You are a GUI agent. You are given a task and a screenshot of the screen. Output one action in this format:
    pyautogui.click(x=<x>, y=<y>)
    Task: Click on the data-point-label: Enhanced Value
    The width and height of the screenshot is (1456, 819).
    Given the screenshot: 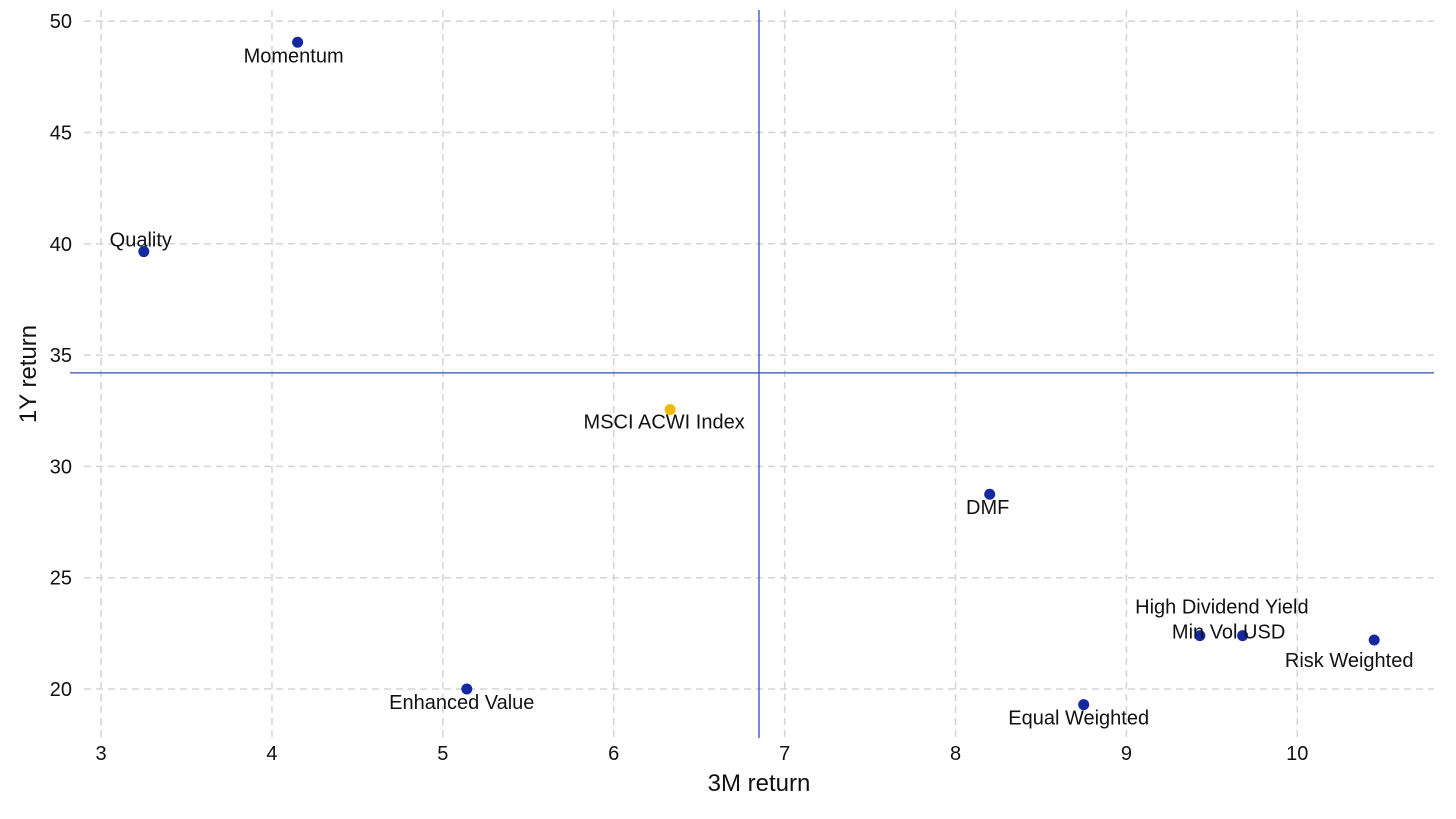 What is the action you would take?
    pyautogui.click(x=461, y=703)
    